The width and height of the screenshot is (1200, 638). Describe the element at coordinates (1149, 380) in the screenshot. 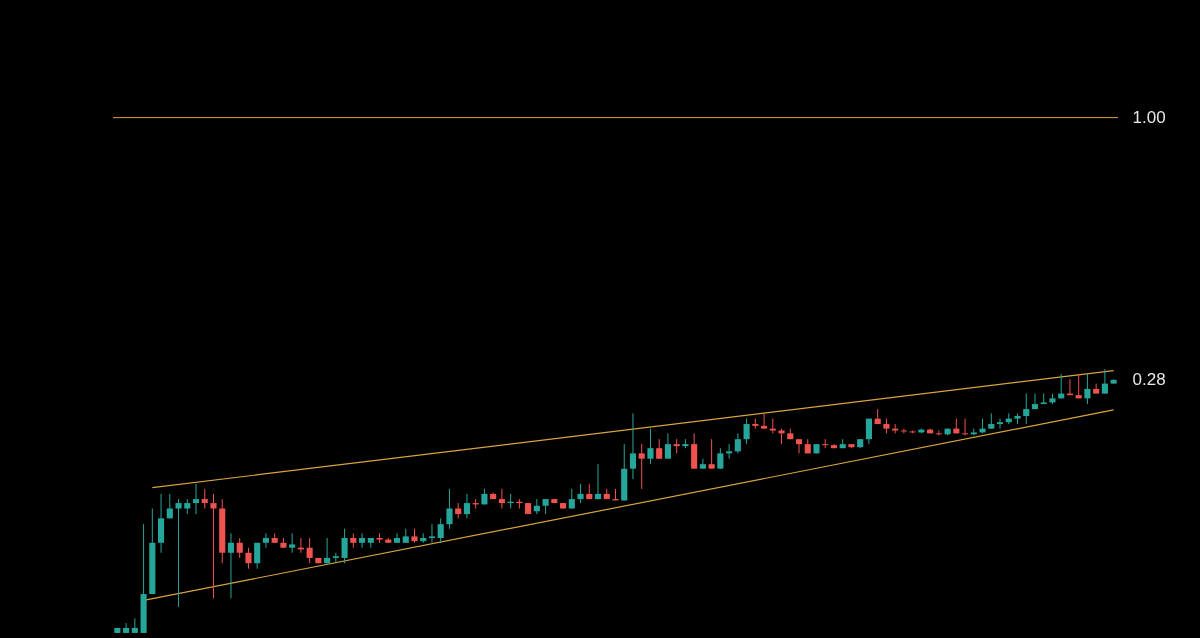

I see `y-tick-label: 0.28` at that location.